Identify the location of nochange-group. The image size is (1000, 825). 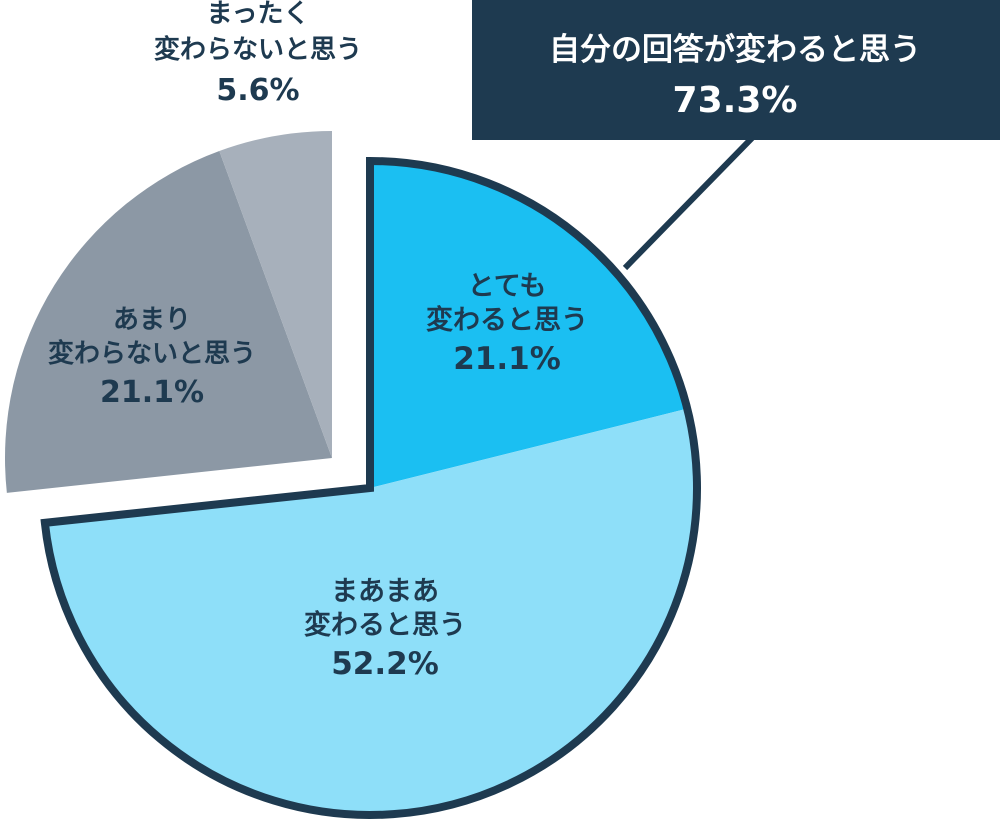
(168, 312).